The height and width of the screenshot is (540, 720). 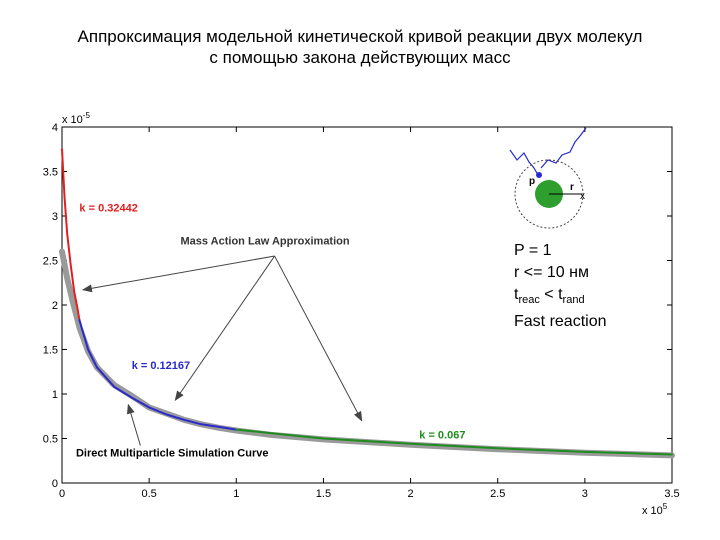 I want to click on y-tick-label: 2, so click(x=55, y=306).